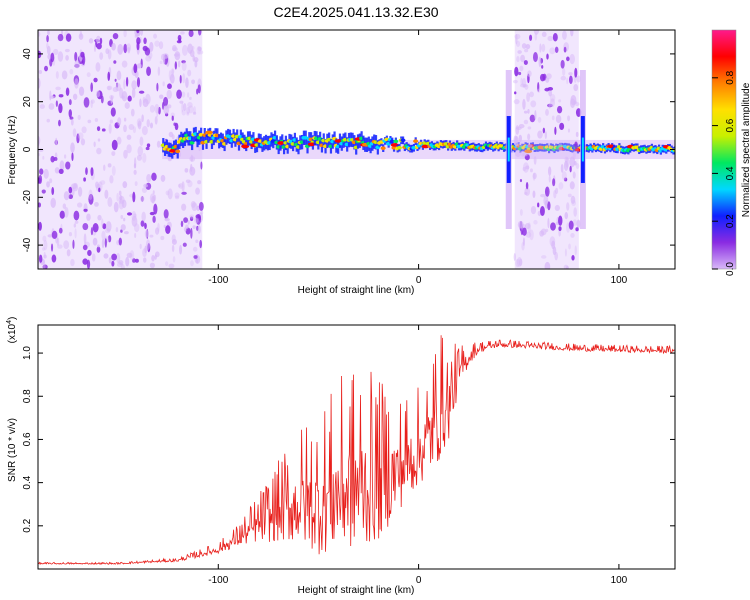  Describe the element at coordinates (419, 580) in the screenshot. I see `snr-x-tick-label: 0` at that location.